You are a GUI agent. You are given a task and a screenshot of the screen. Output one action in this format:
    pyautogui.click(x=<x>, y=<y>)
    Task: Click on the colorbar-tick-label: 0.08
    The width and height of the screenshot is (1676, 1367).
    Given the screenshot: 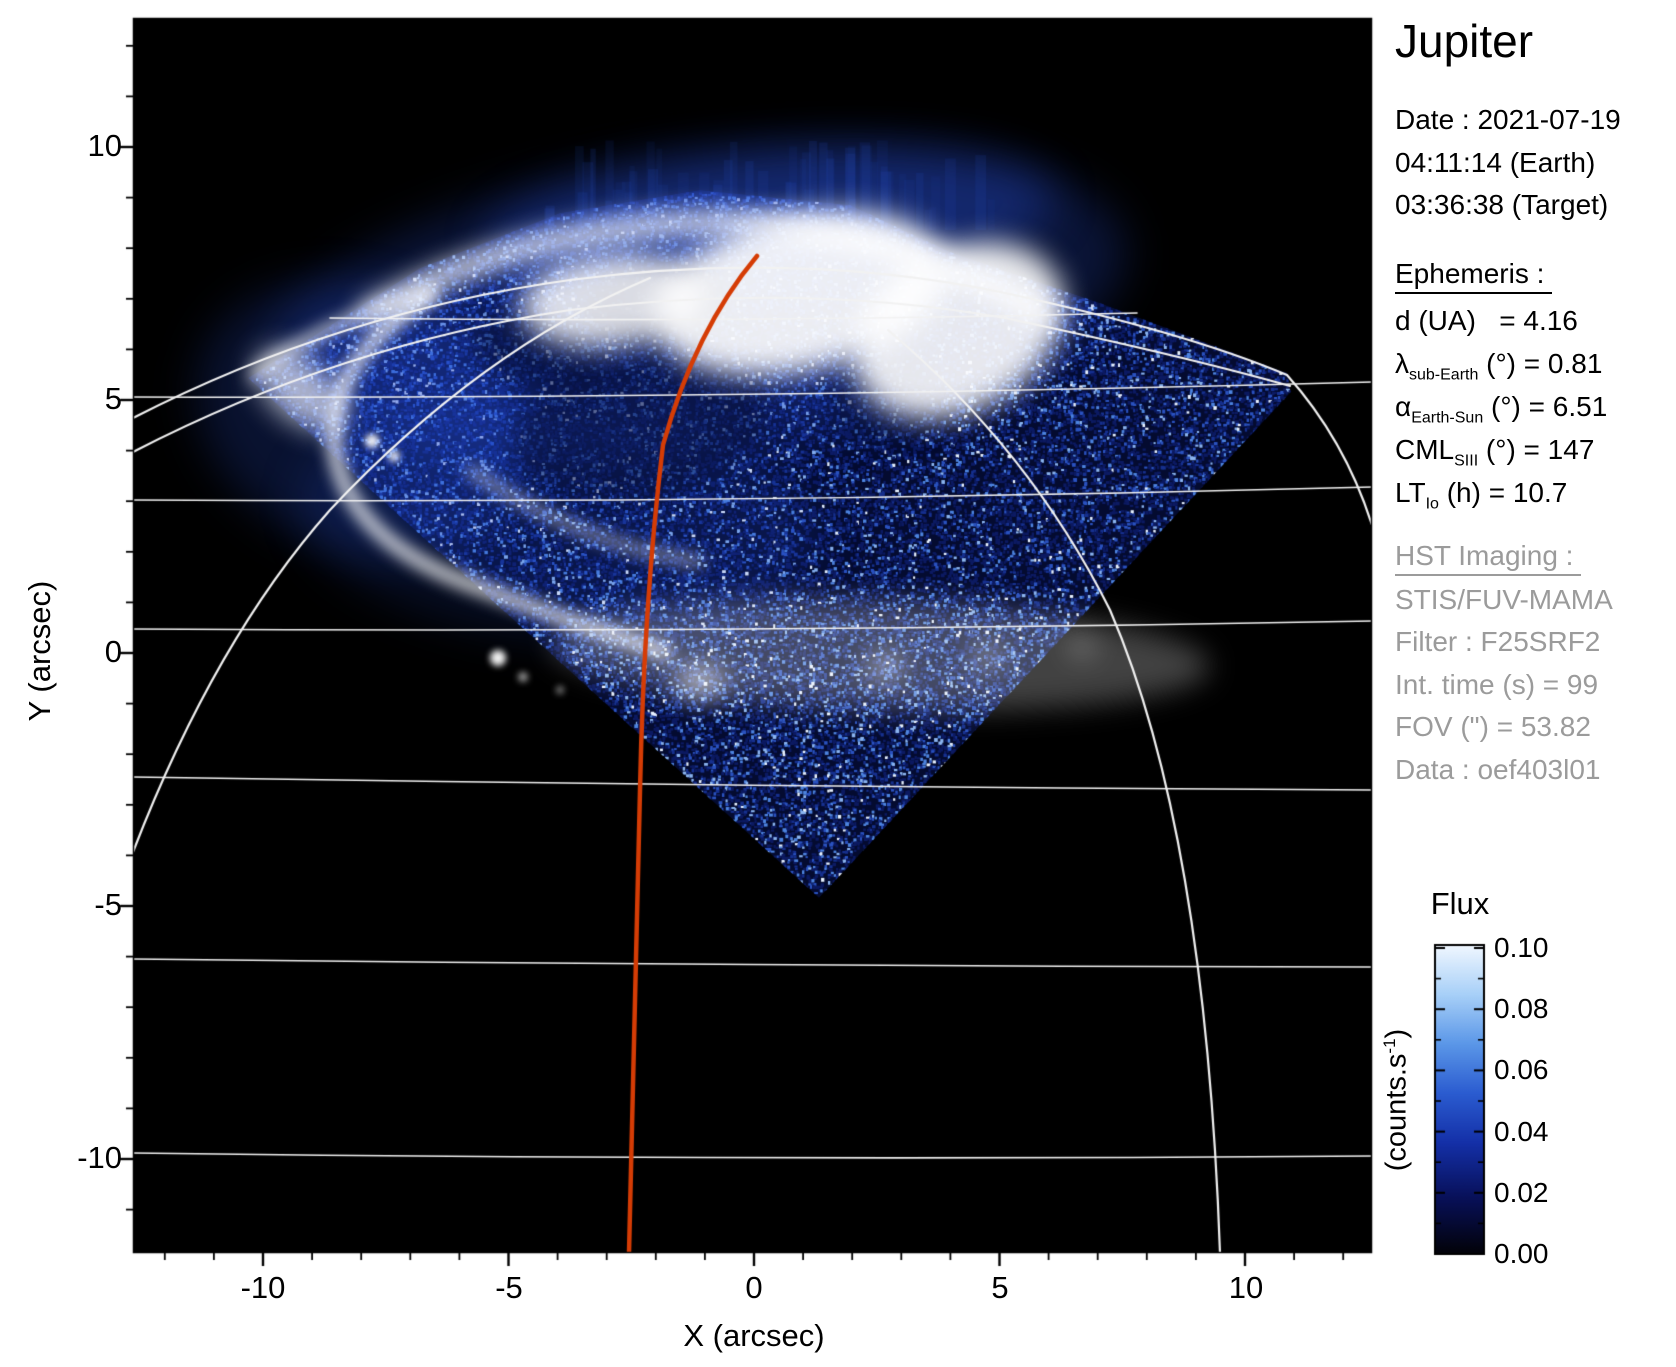 What is the action you would take?
    pyautogui.click(x=1521, y=1009)
    